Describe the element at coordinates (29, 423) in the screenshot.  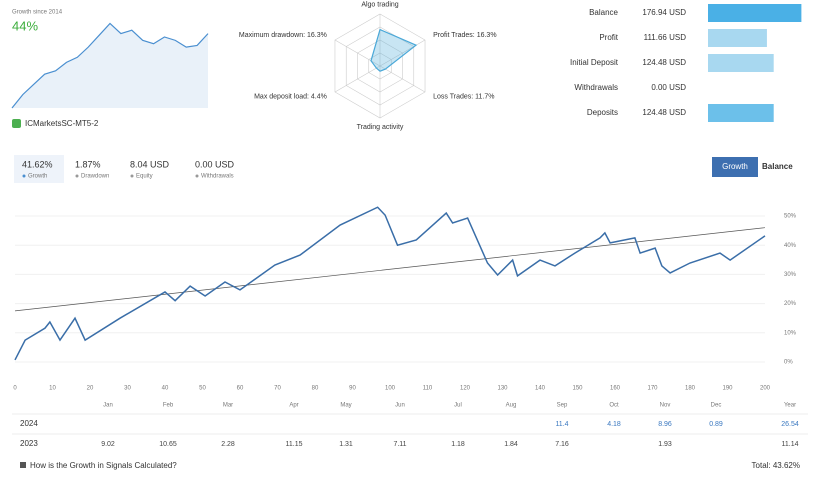
I see `year-label: 2024` at that location.